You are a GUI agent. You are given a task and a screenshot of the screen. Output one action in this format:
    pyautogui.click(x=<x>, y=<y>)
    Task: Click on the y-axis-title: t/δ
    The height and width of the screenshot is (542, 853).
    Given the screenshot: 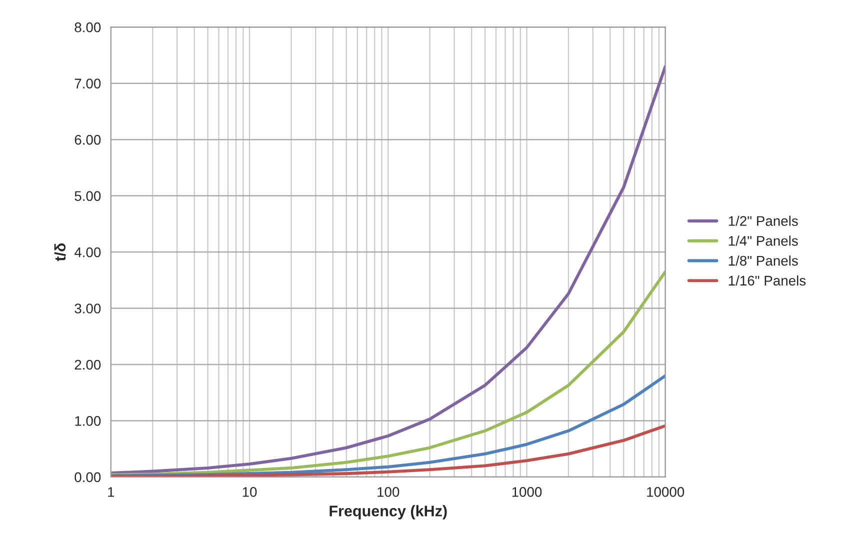 What is the action you would take?
    pyautogui.click(x=60, y=252)
    